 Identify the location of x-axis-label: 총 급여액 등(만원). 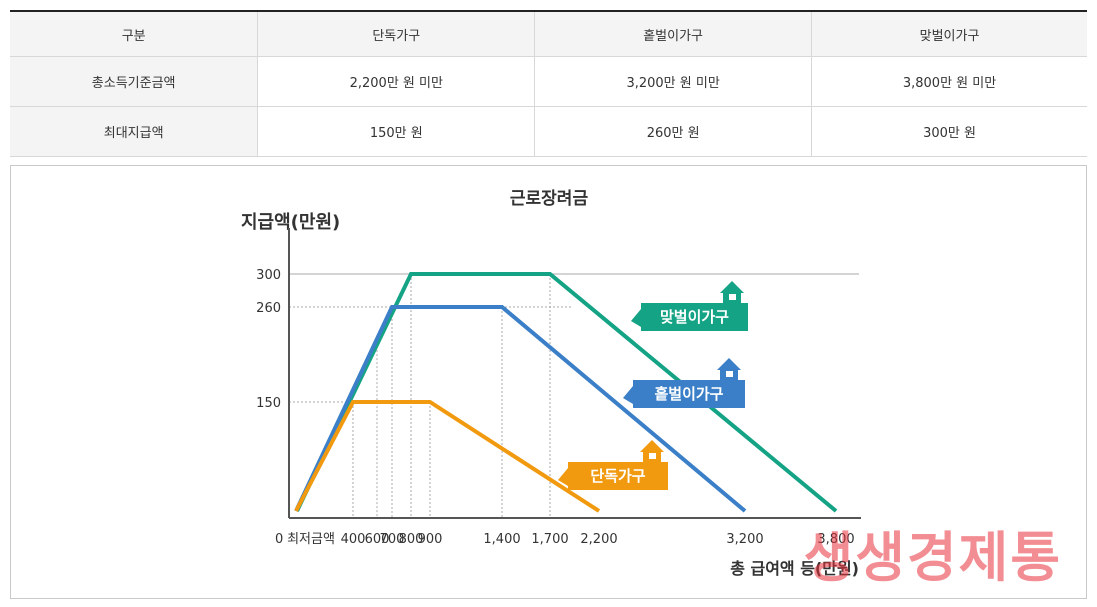
(794, 568).